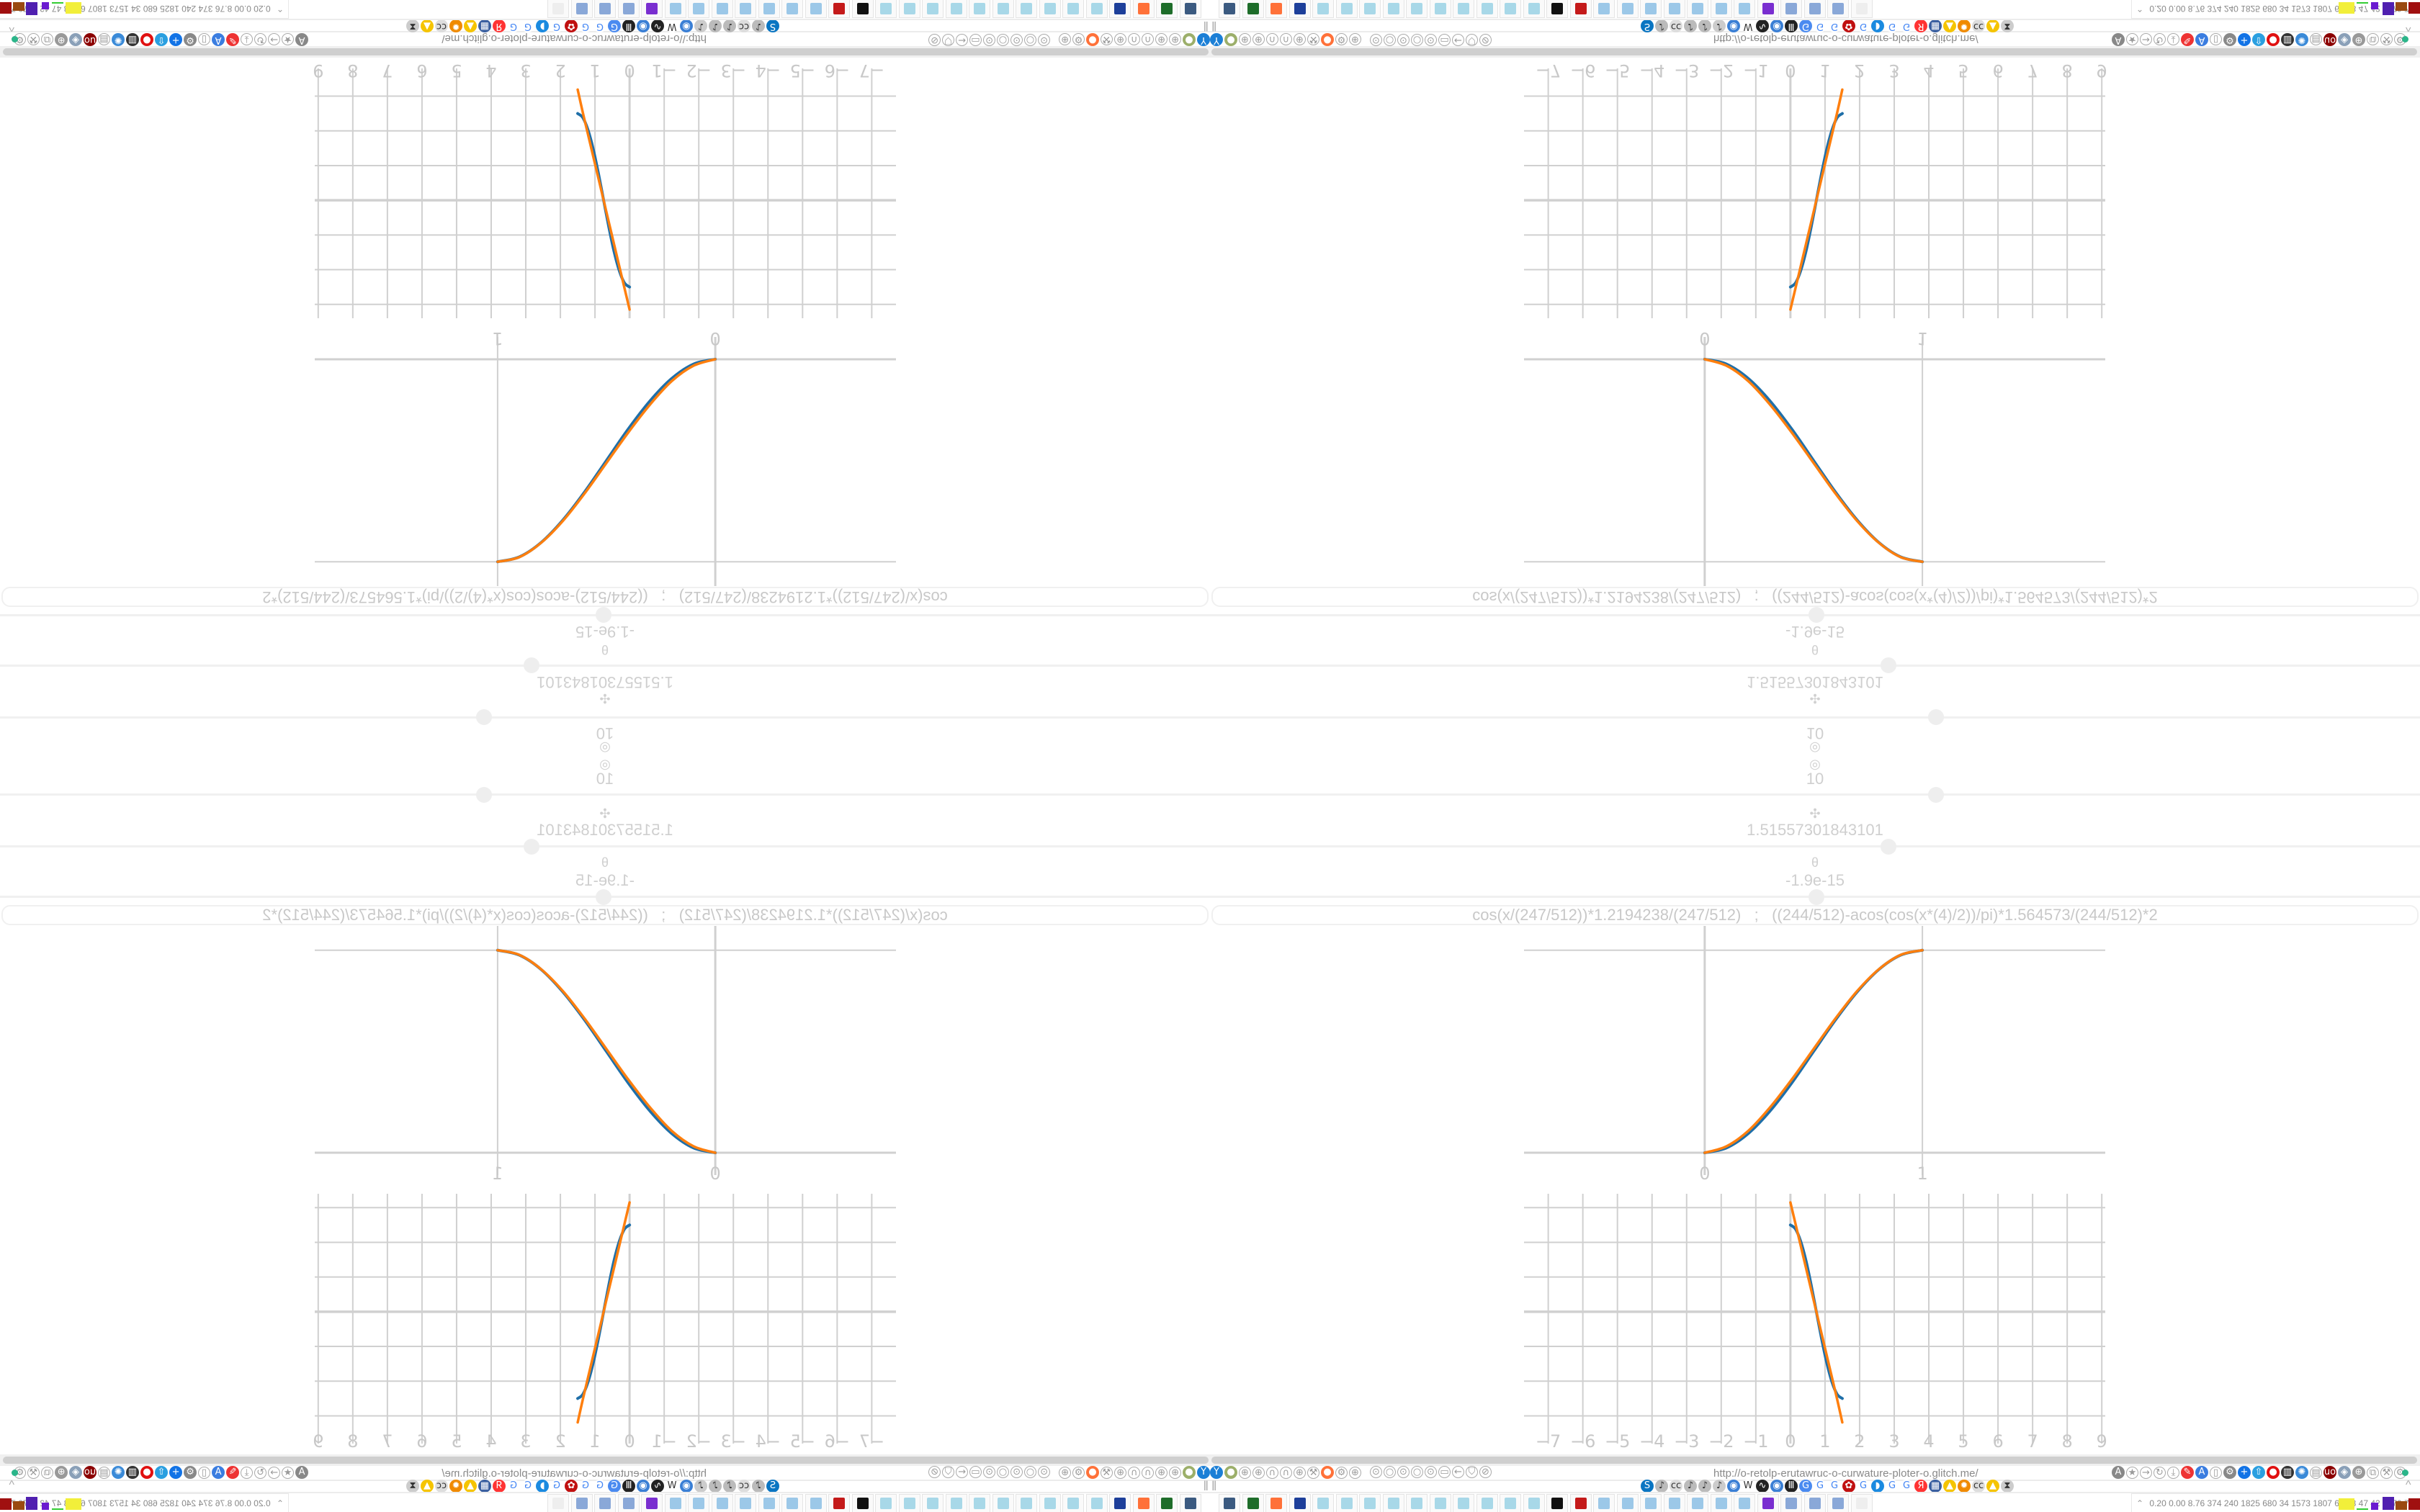  I want to click on bookmark-wikipedia-icon: W, so click(1748, 1486).